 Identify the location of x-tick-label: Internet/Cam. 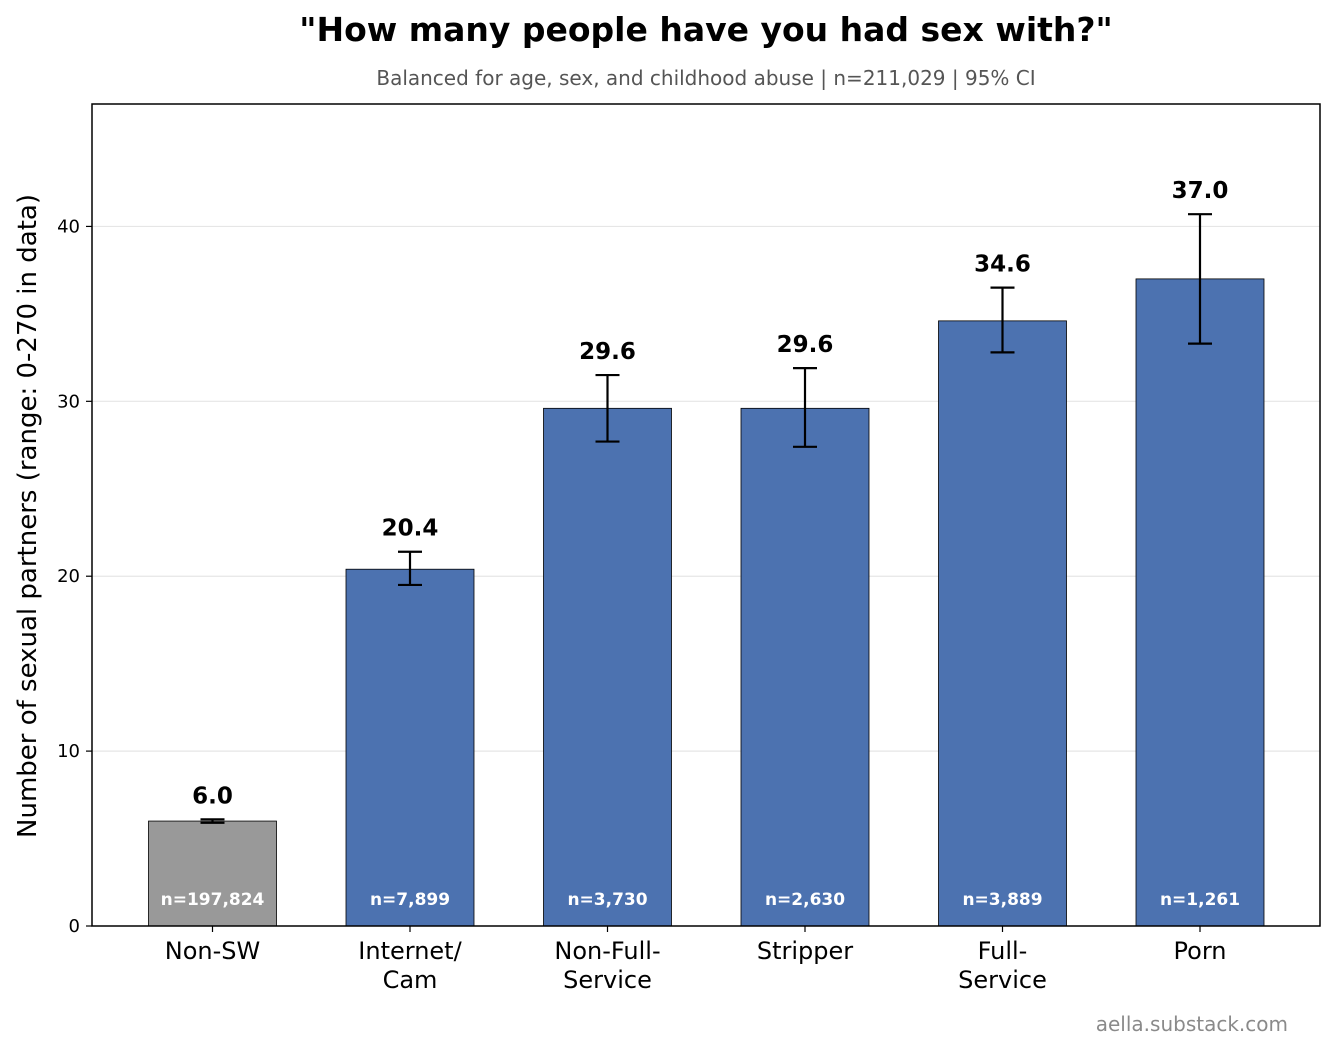
(410, 965).